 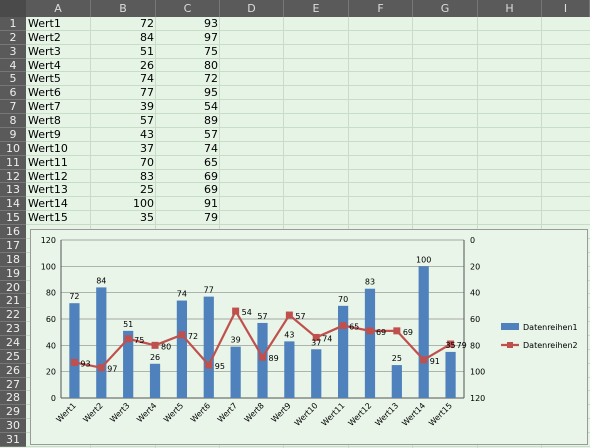 I want to click on column-header-d: D, so click(x=252, y=8).